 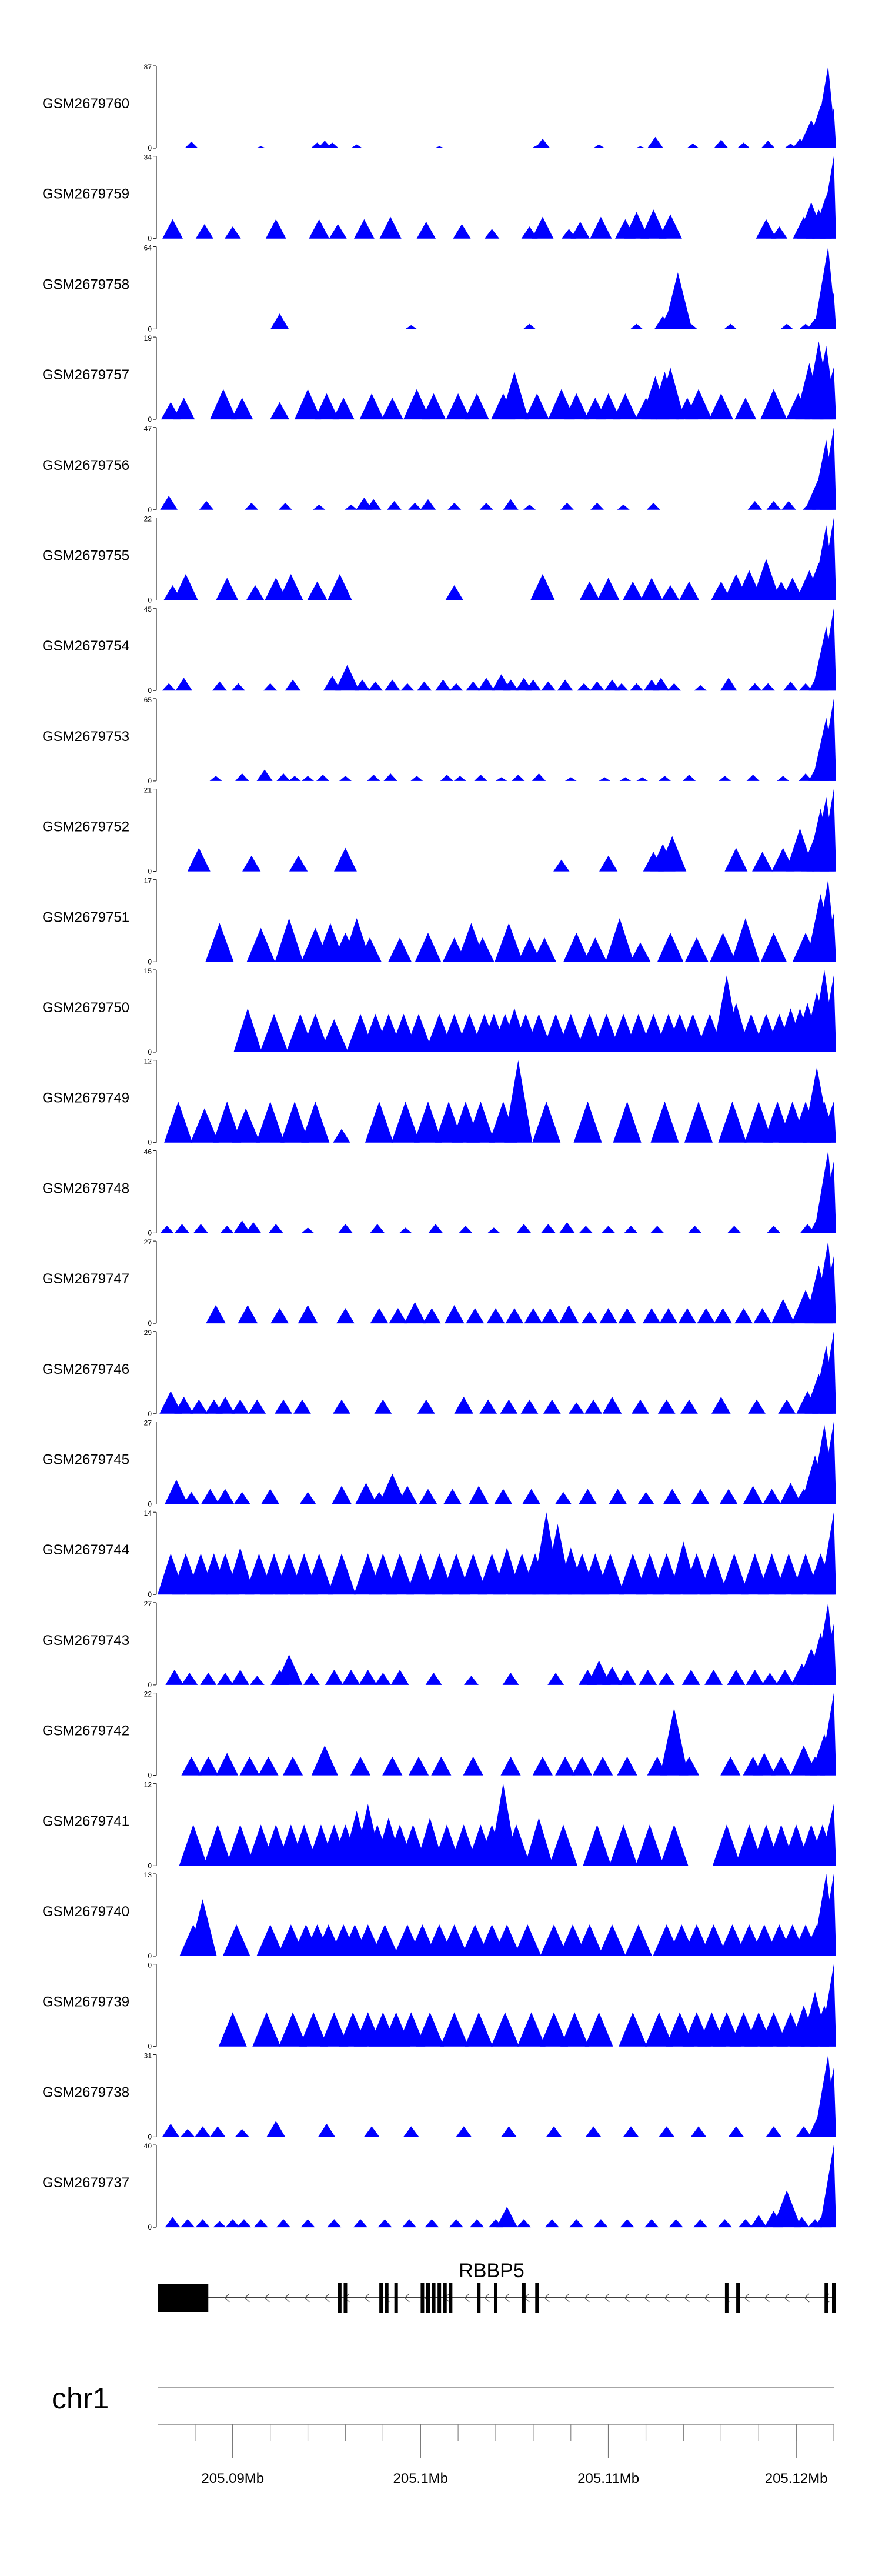 What do you see at coordinates (148, 1242) in the screenshot?
I see `y-max-label: 27` at bounding box center [148, 1242].